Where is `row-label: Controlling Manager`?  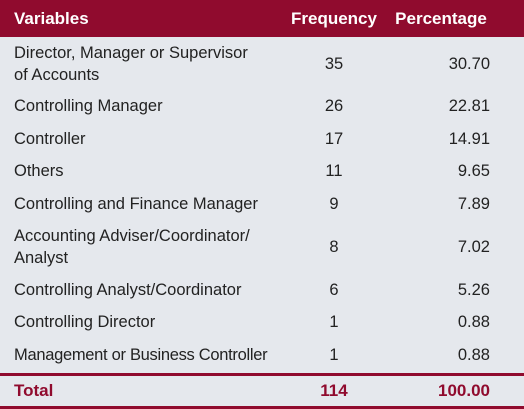
row-label: Controlling Manager is located at coordinates (88, 106).